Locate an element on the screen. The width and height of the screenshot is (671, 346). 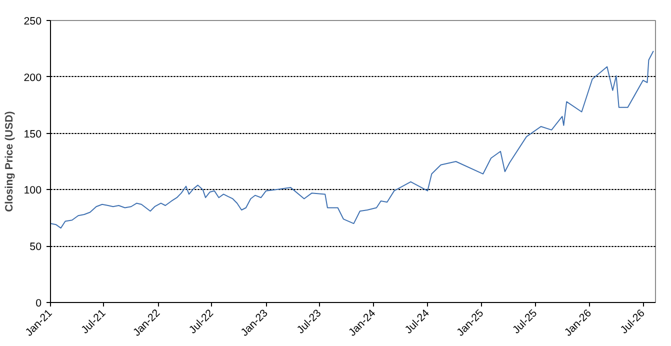
y-axis-title: Closing Price (USD) is located at coordinates (10, 161).